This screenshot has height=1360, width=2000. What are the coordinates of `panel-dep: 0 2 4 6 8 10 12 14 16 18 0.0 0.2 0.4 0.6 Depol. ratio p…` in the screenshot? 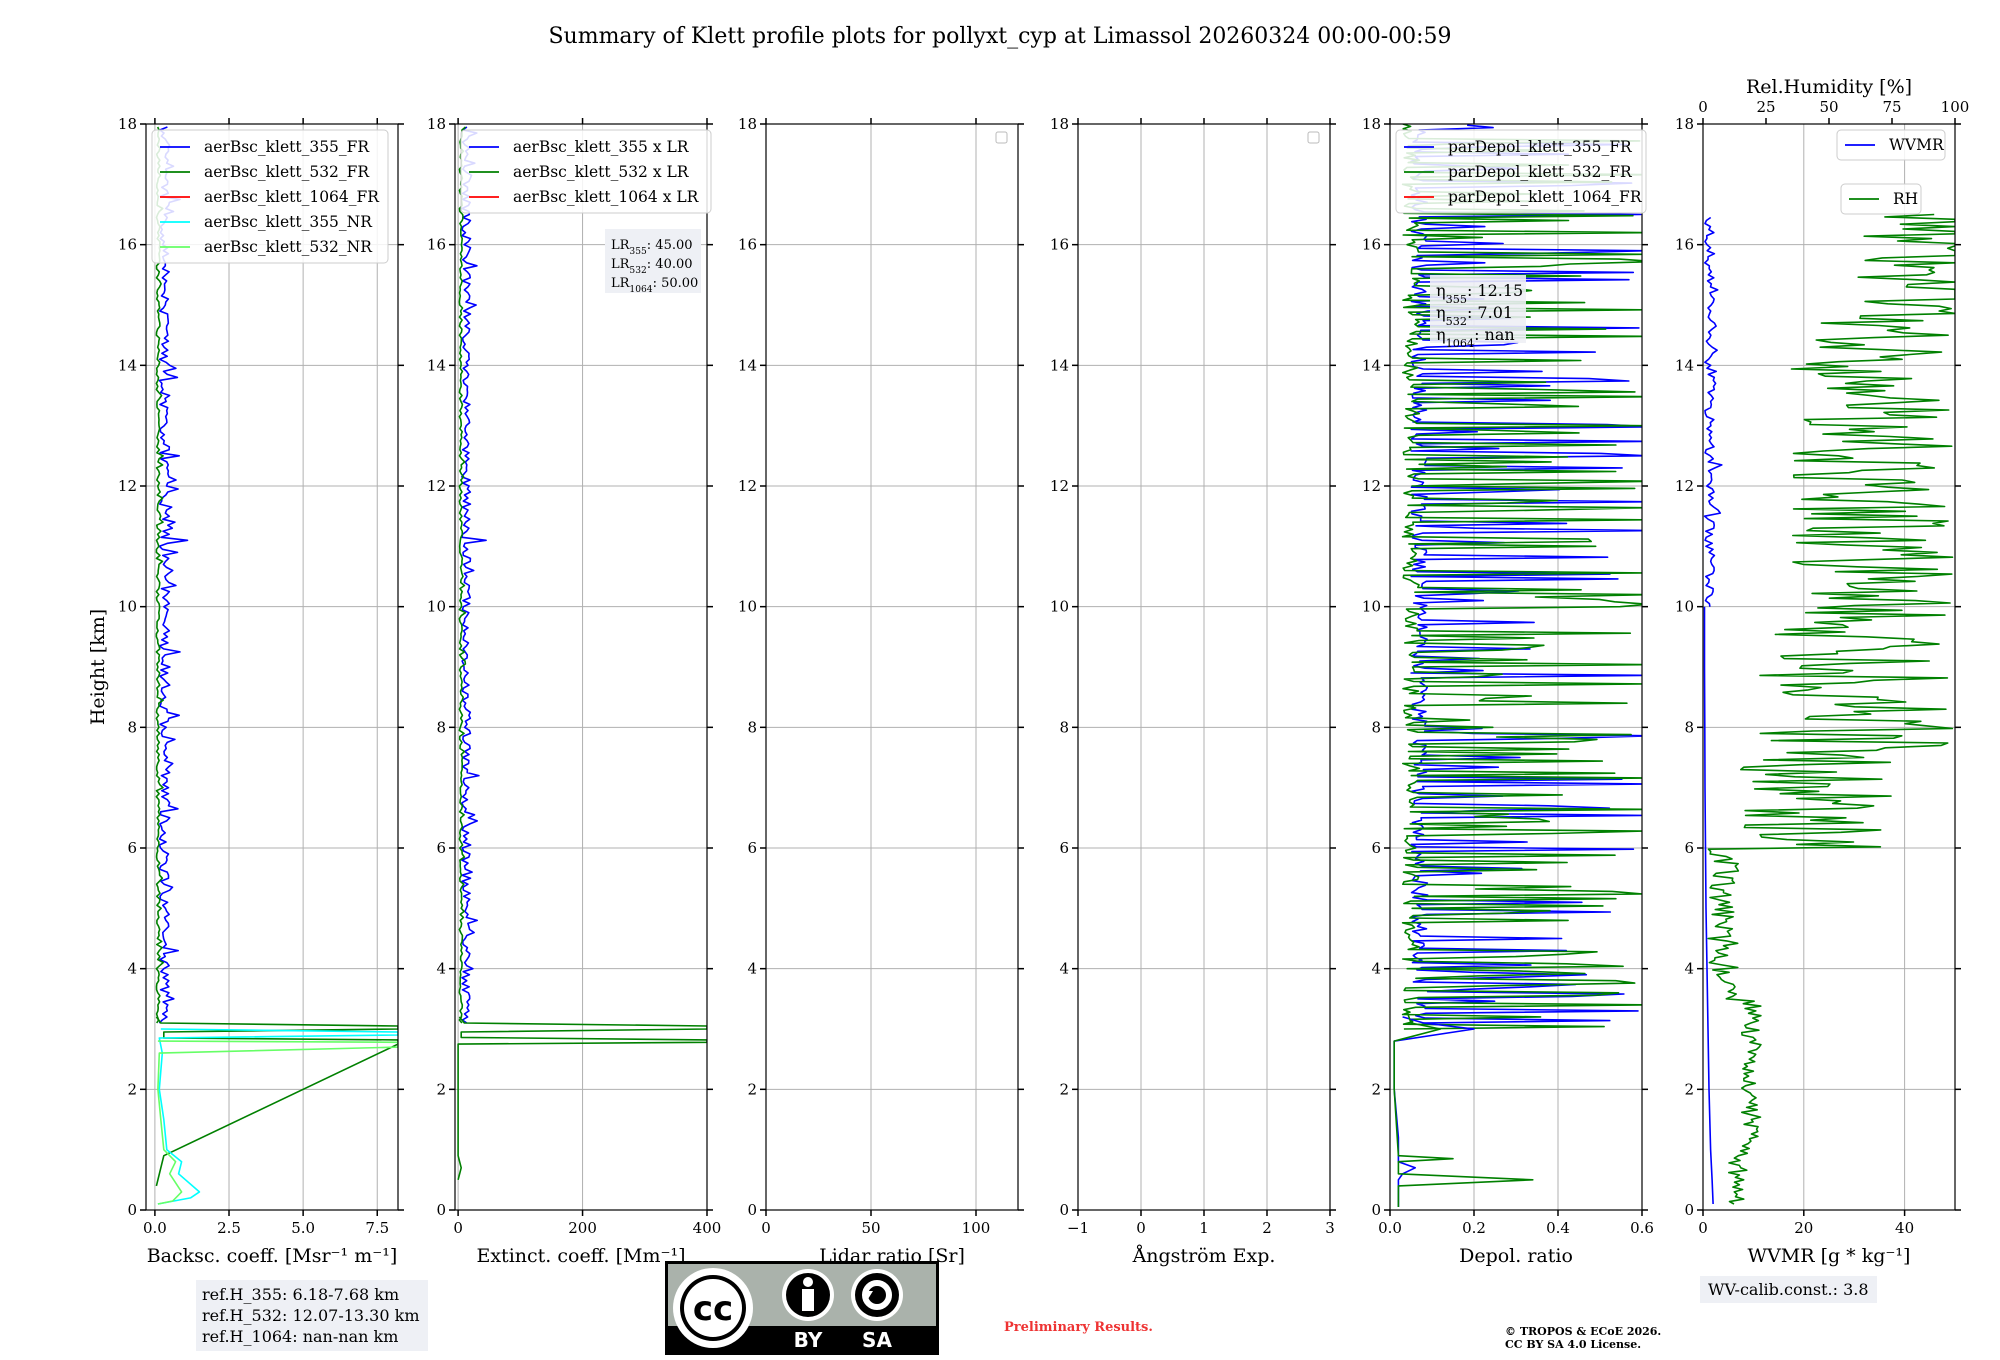 It's located at (1508, 691).